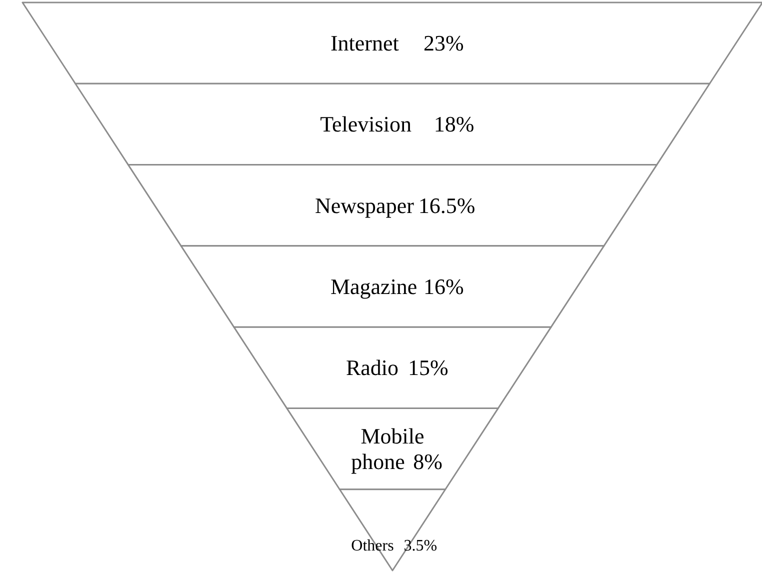  Describe the element at coordinates (421, 546) in the screenshot. I see `data-label: 3.5%` at that location.